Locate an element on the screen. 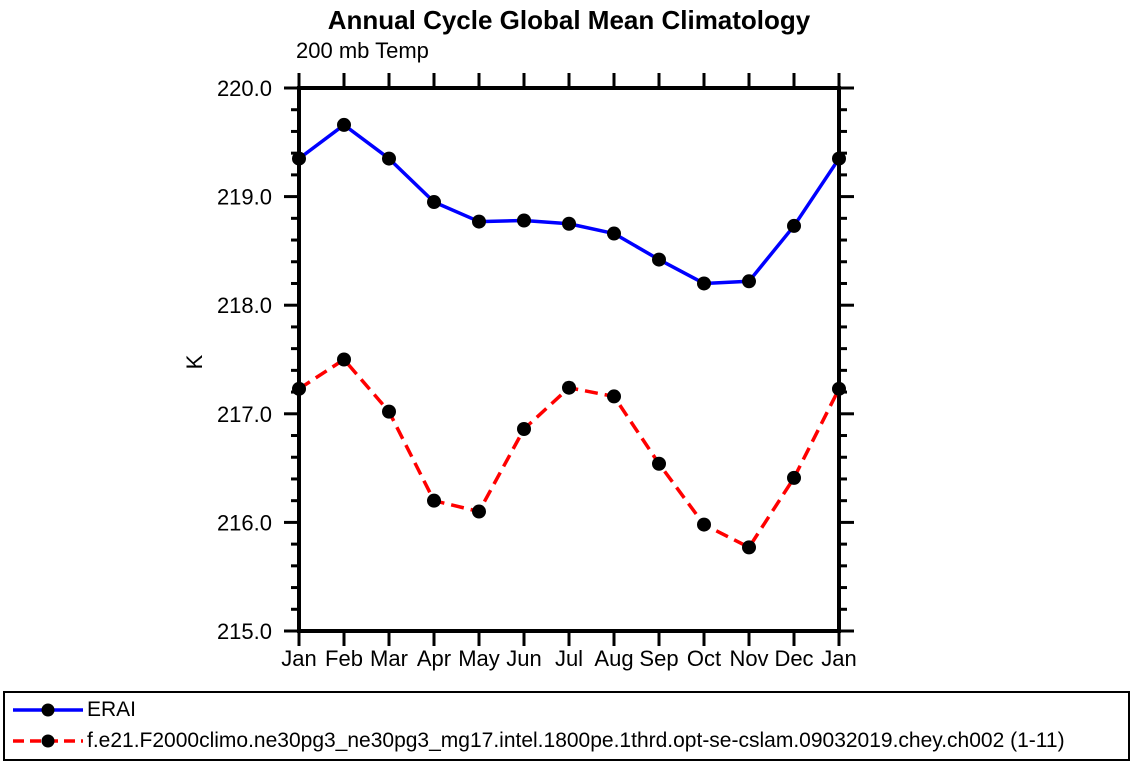 This screenshot has width=1138, height=770. x-tick-label: Dec is located at coordinates (793, 658).